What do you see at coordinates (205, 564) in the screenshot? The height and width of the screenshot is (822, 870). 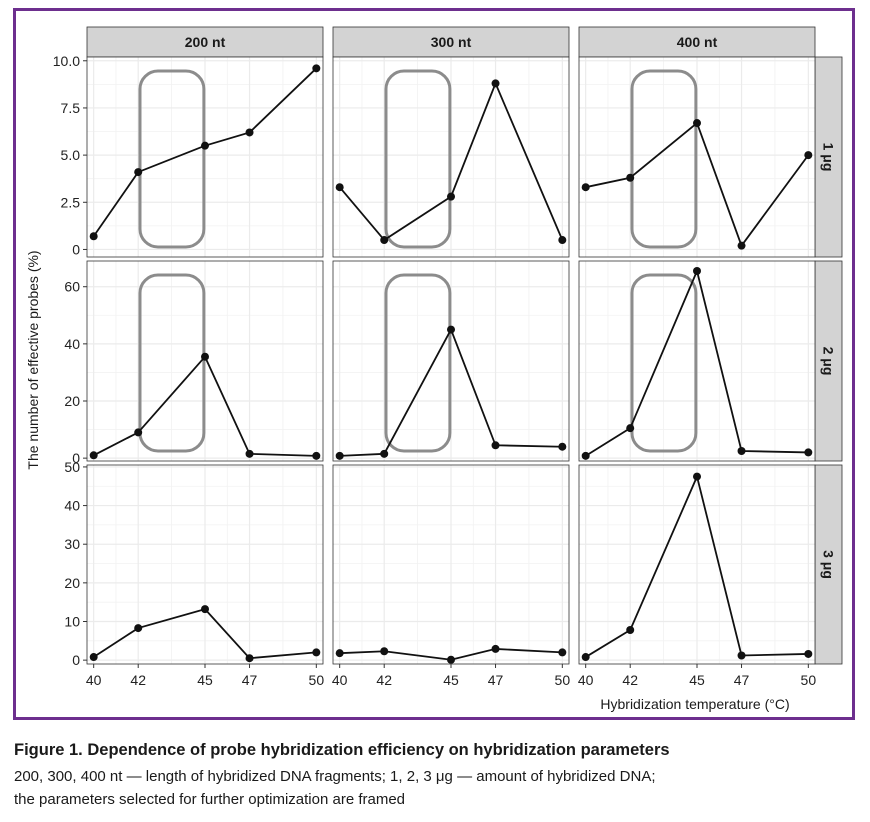 I see `panel-r3-c1` at bounding box center [205, 564].